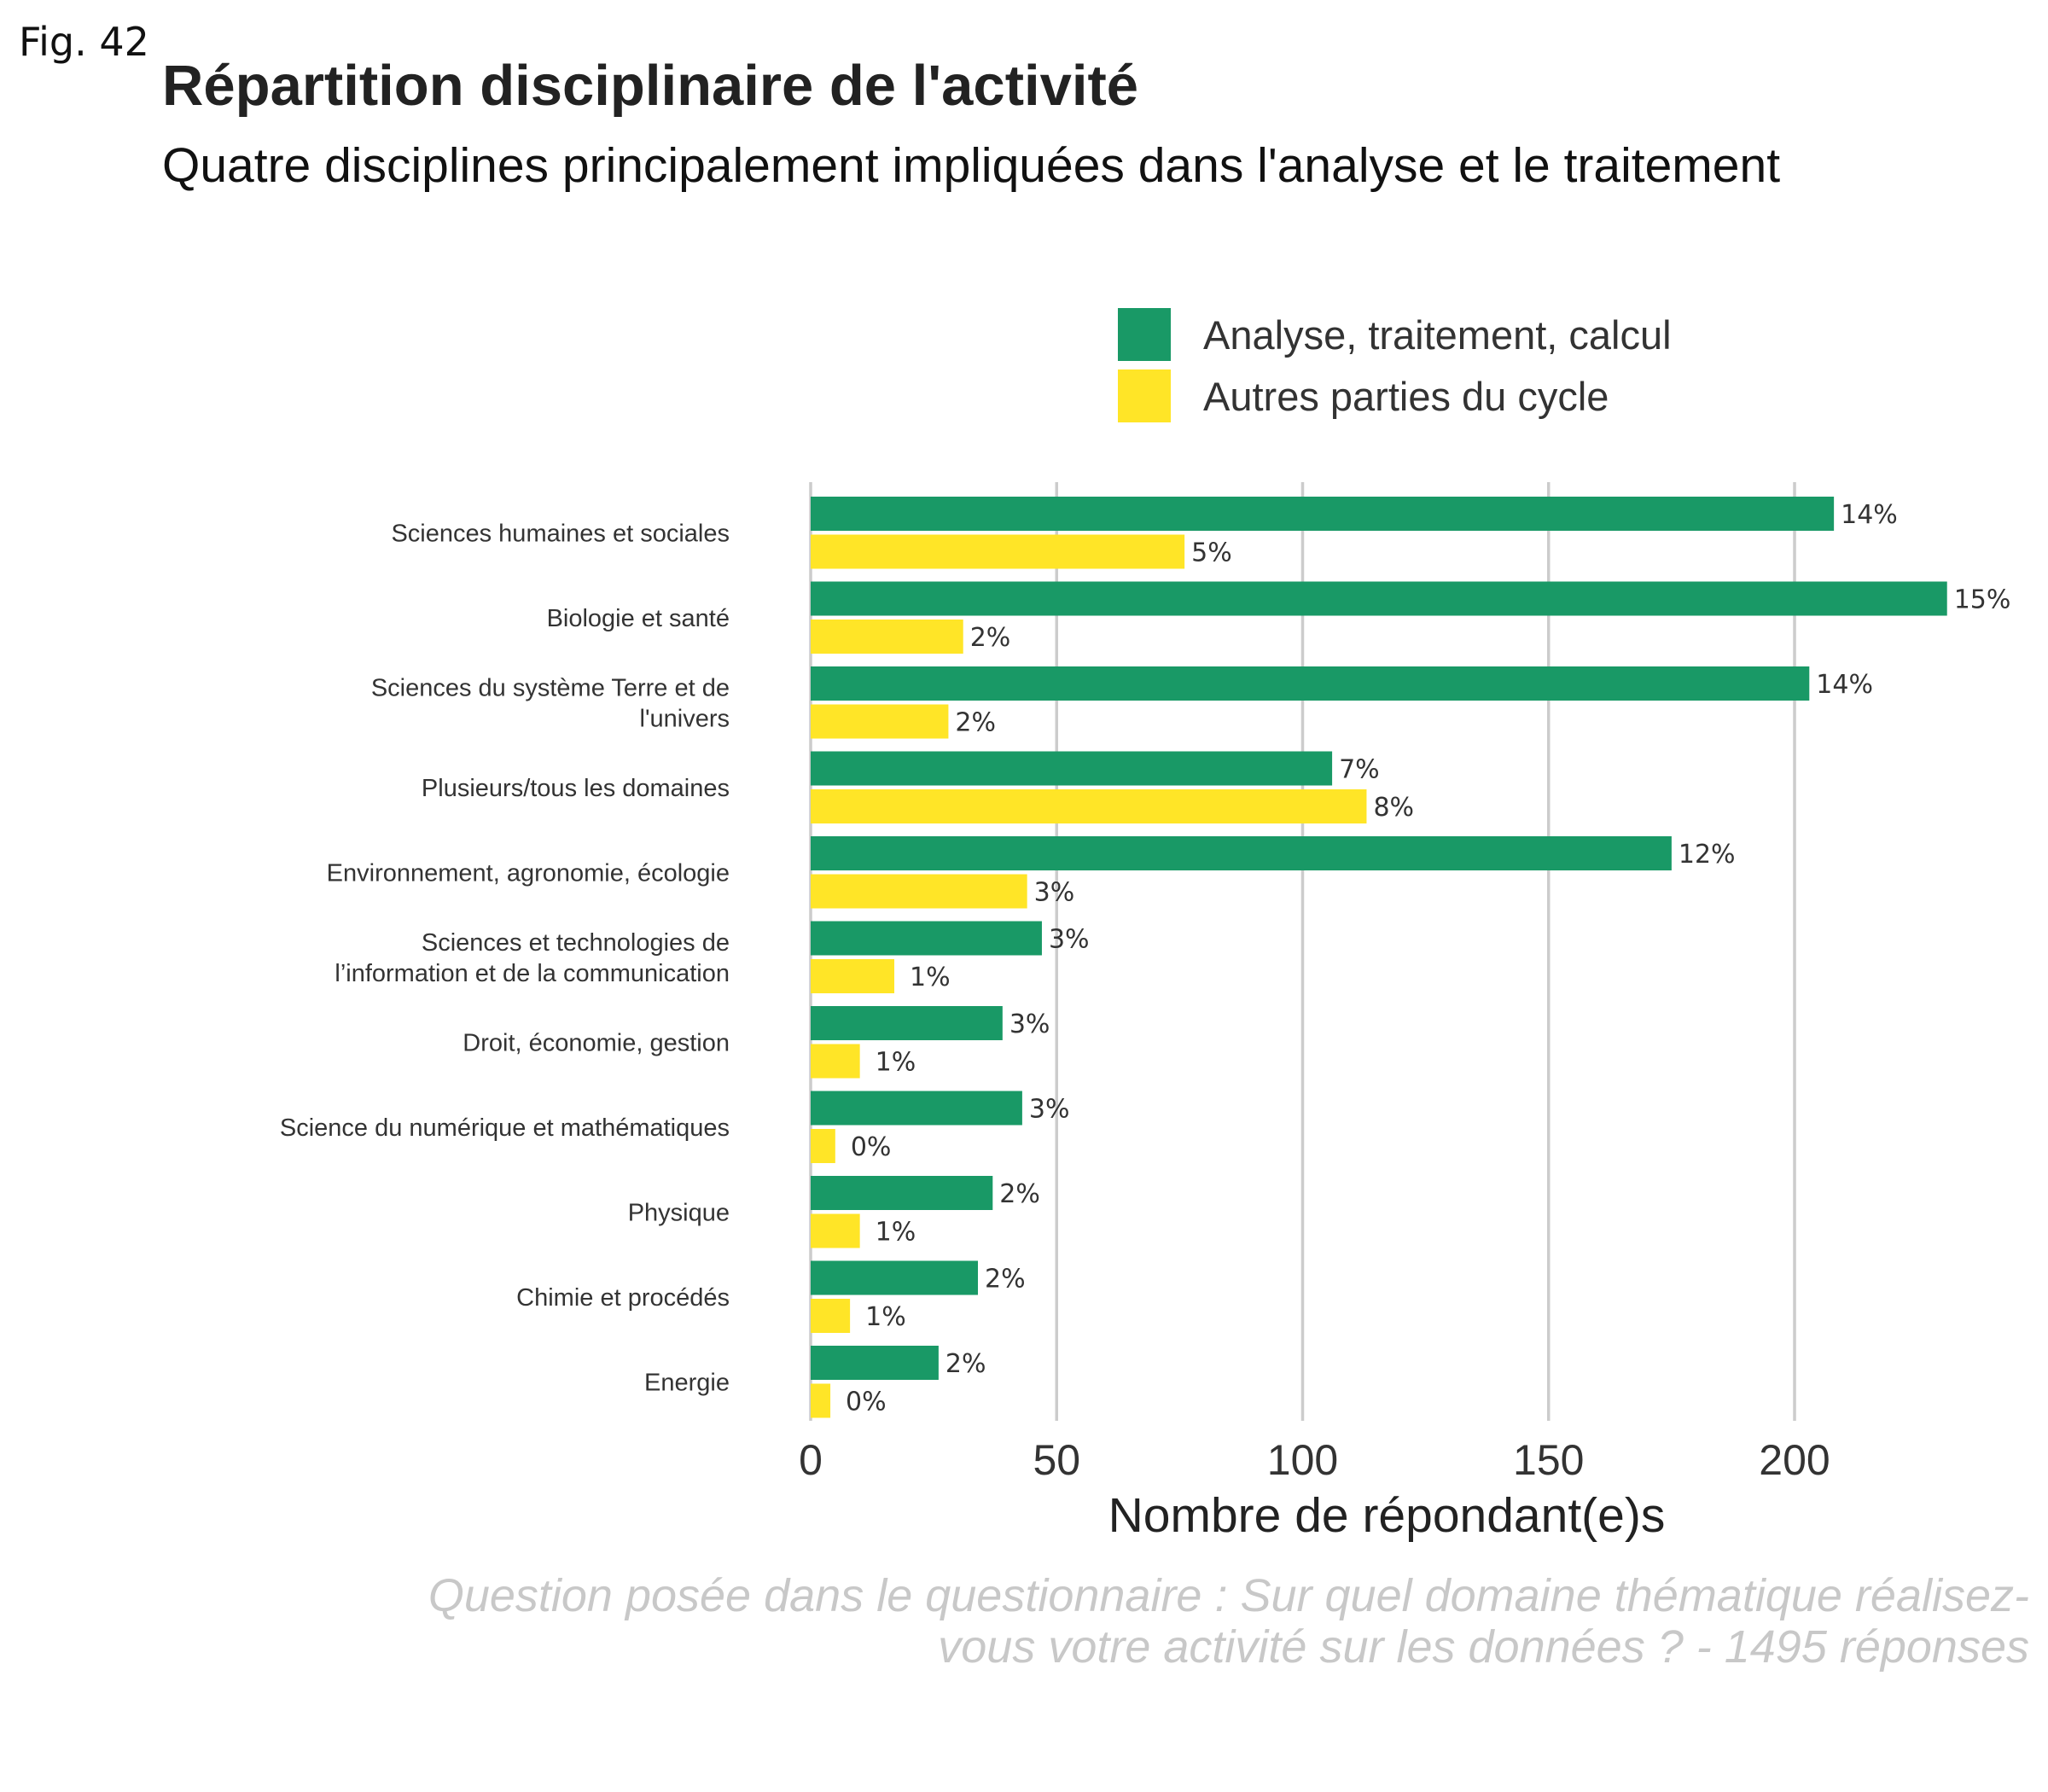 The height and width of the screenshot is (1792, 2048). What do you see at coordinates (623, 1298) in the screenshot?
I see `category-label: Chimie et procédés` at bounding box center [623, 1298].